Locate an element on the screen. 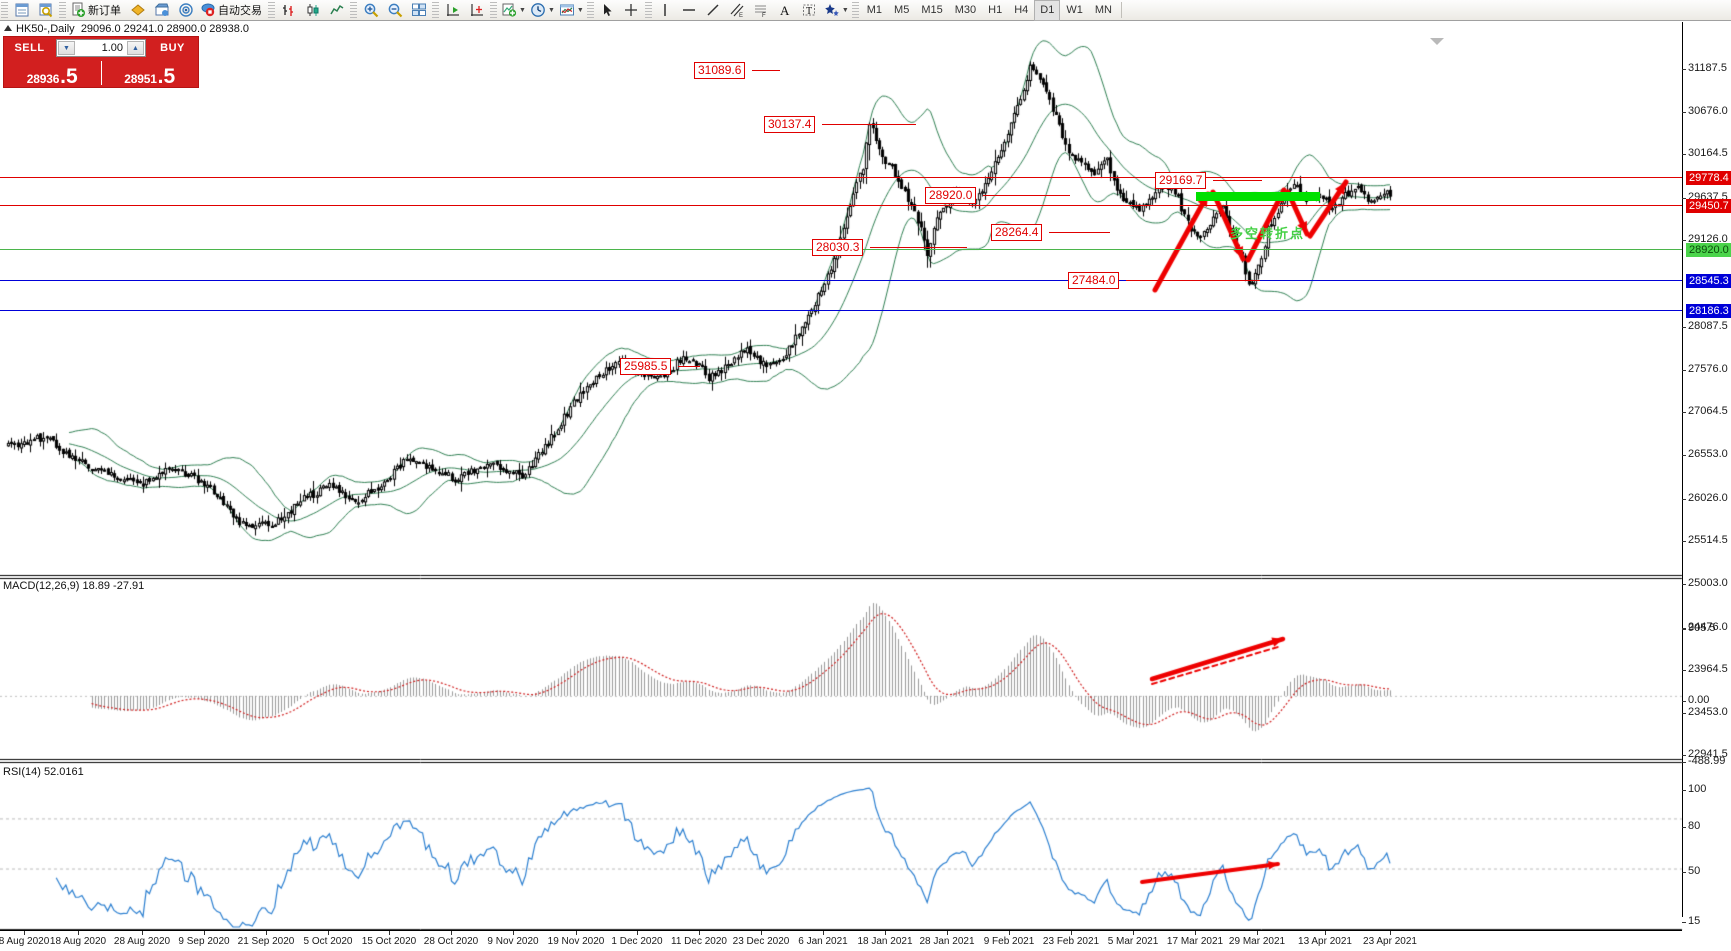 This screenshot has width=1731, height=951. crosshair-icon is located at coordinates (632, 10).